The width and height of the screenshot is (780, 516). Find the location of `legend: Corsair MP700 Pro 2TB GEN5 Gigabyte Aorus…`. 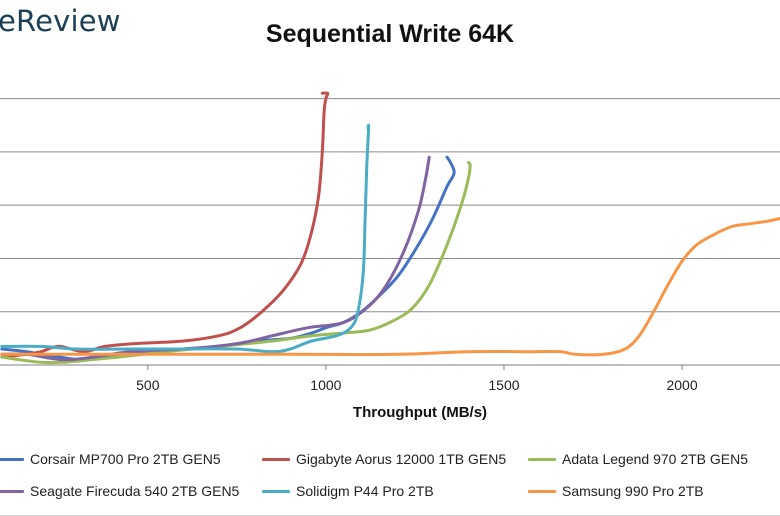

legend: Corsair MP700 Pro 2TB GEN5 Gigabyte Aorus… is located at coordinates (390, 478).